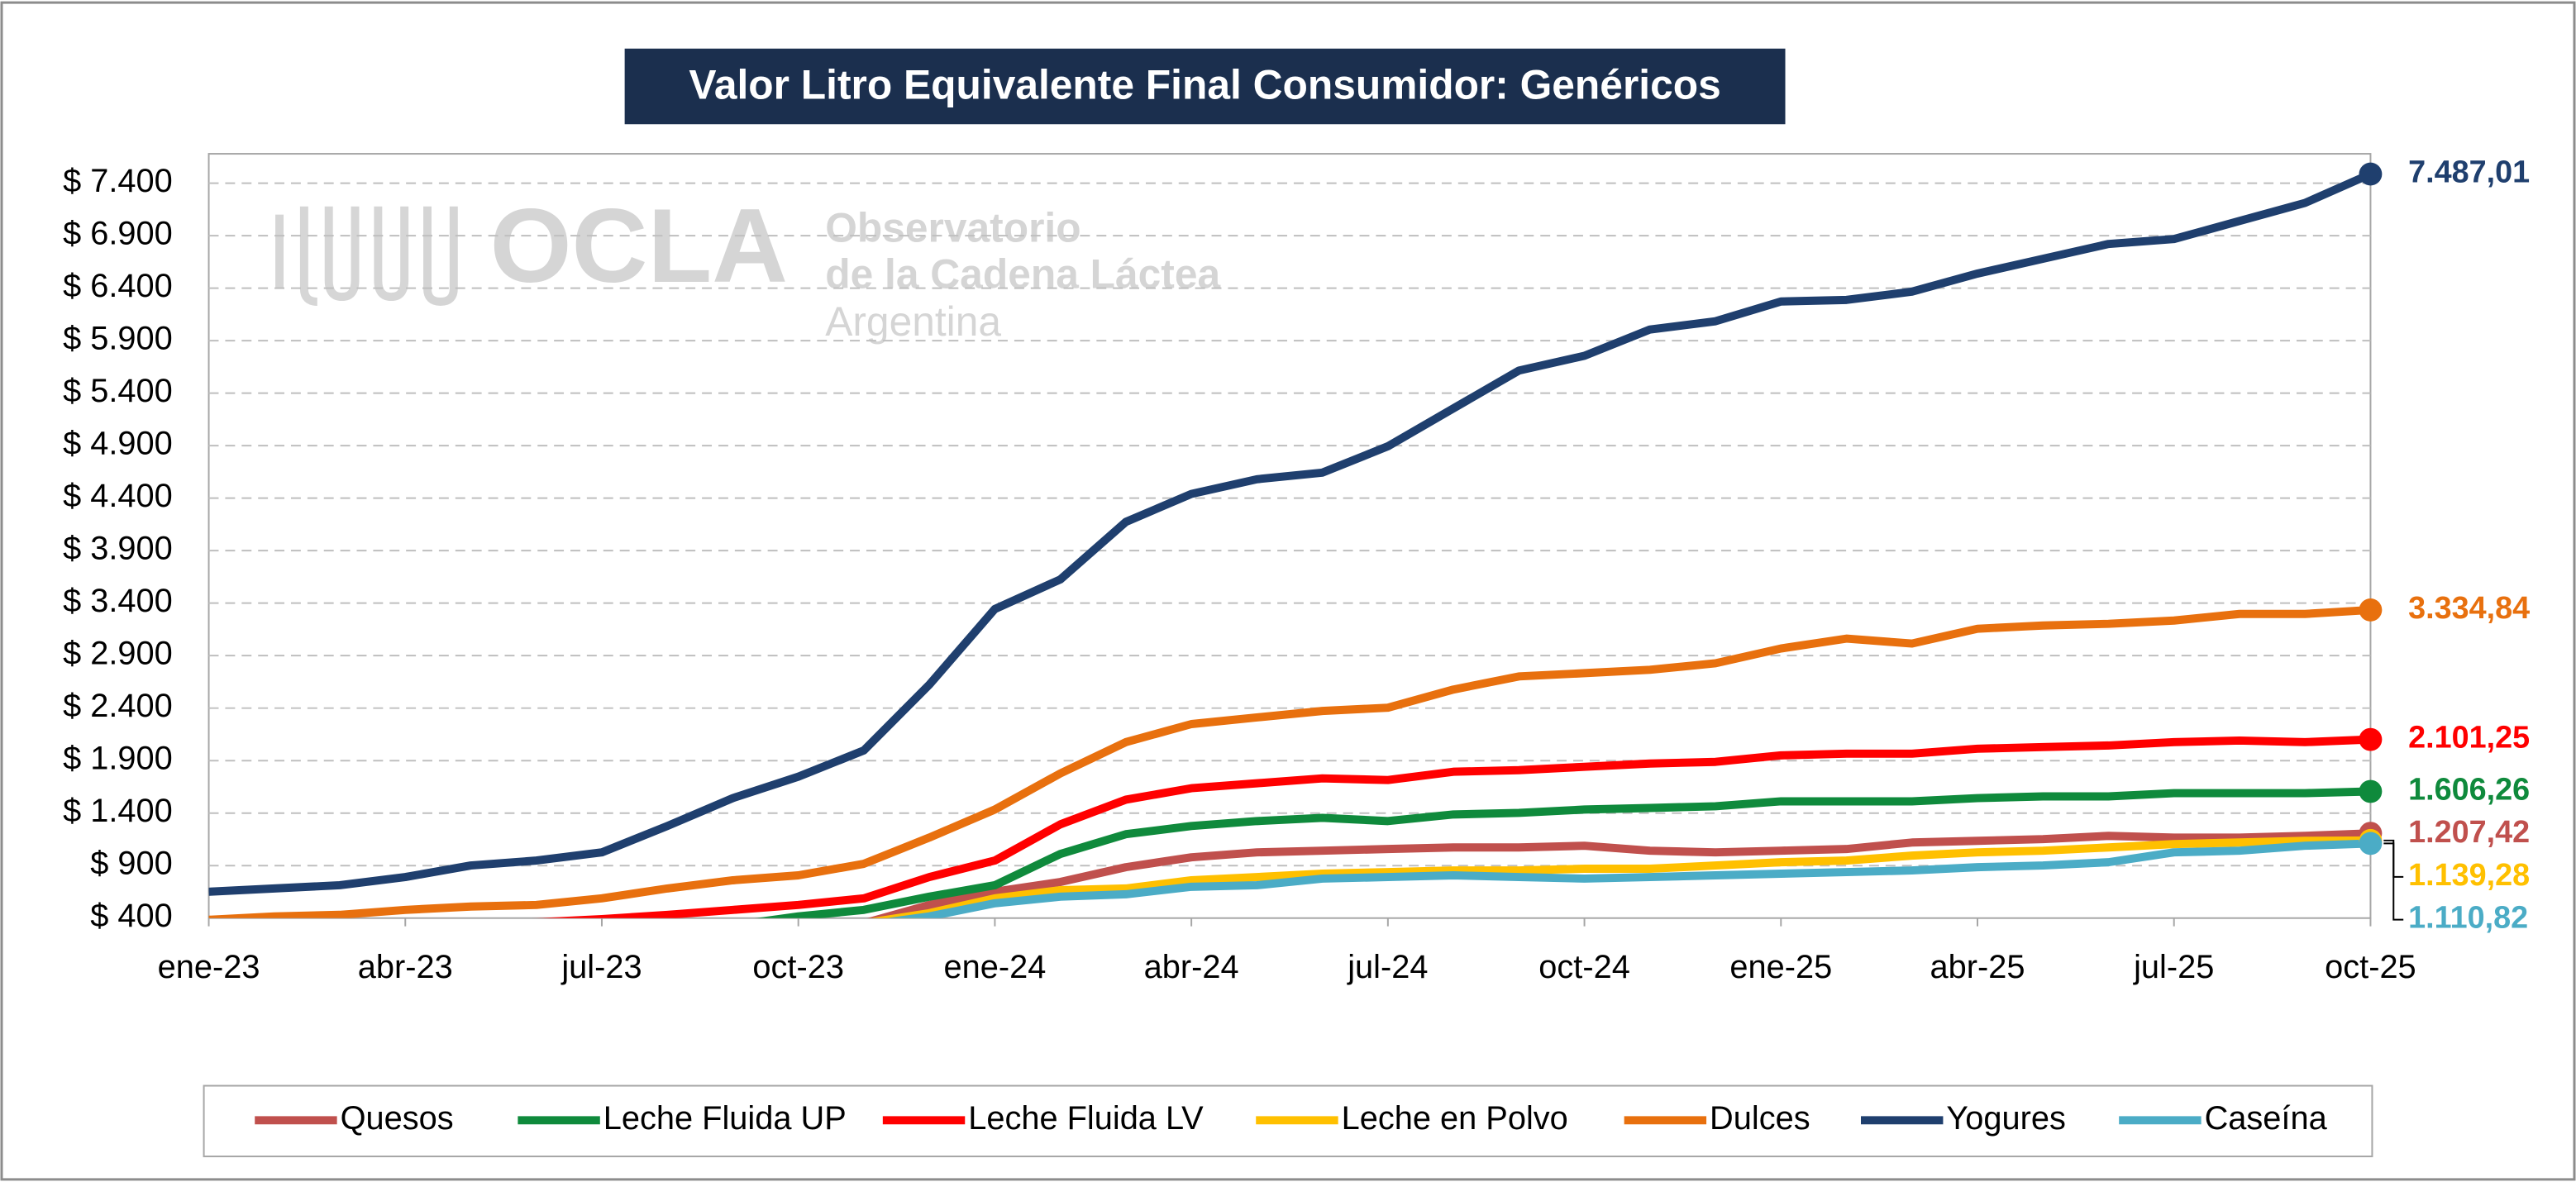 The height and width of the screenshot is (1182, 2576). Describe the element at coordinates (118, 496) in the screenshot. I see `y-tick-label: $ 4.400` at that location.